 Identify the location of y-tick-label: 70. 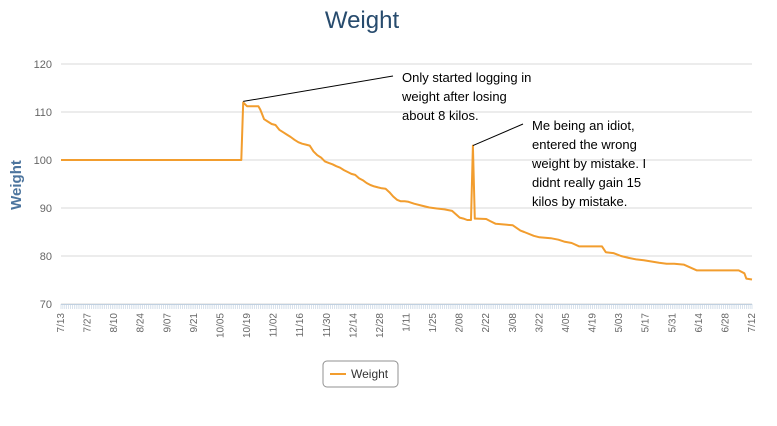
(46, 305).